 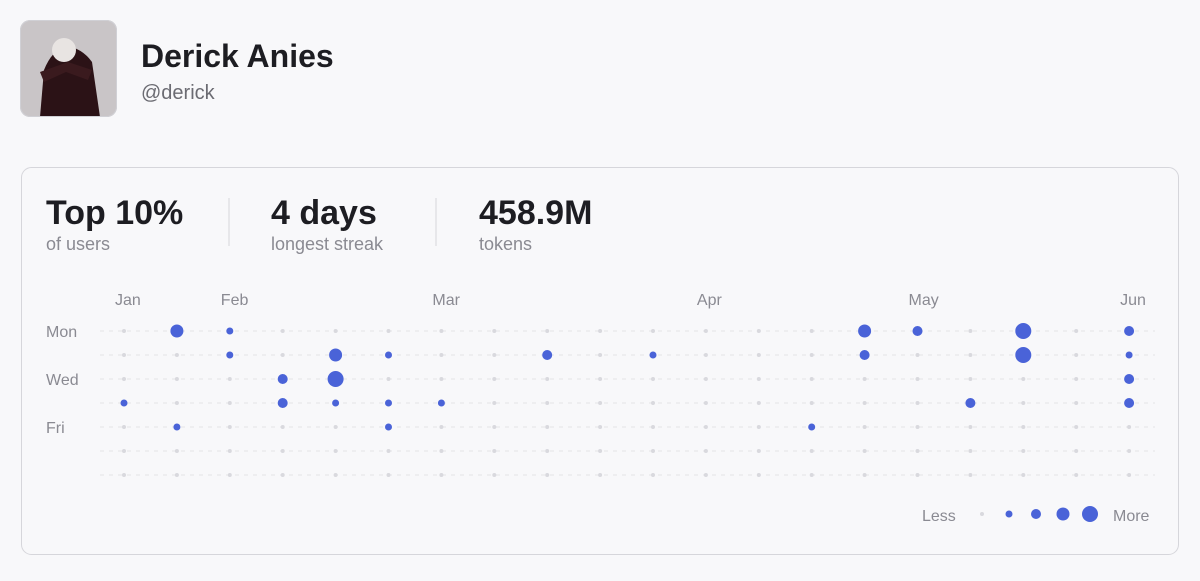 What do you see at coordinates (710, 300) in the screenshot?
I see `month-label: Apr` at bounding box center [710, 300].